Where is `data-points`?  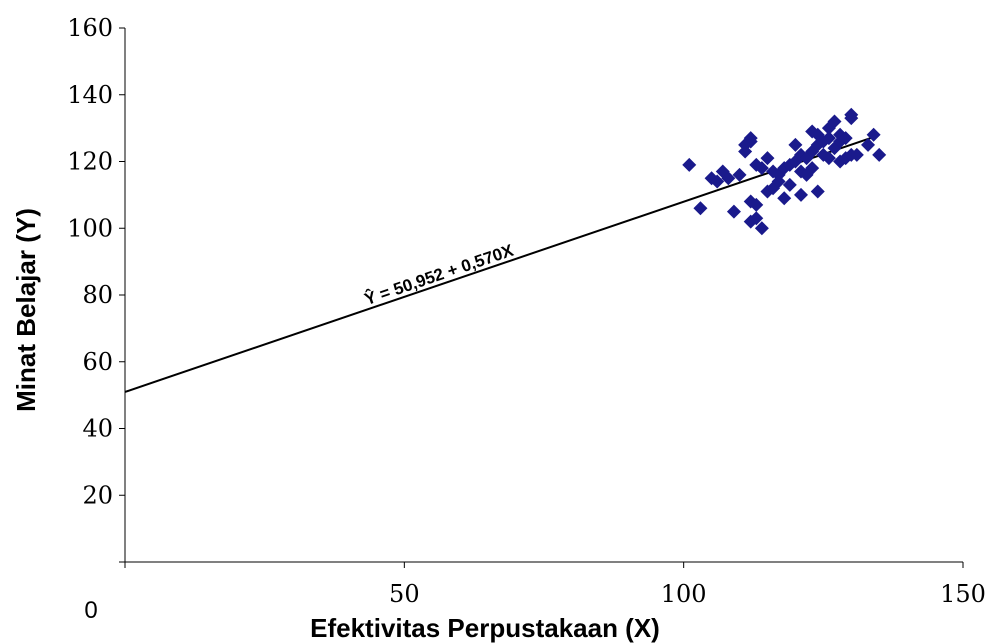 data-points is located at coordinates (784, 171).